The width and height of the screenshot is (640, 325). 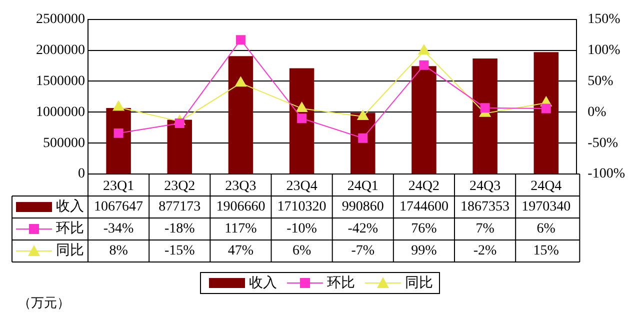 I want to click on data-label: 1744600, so click(x=423, y=207).